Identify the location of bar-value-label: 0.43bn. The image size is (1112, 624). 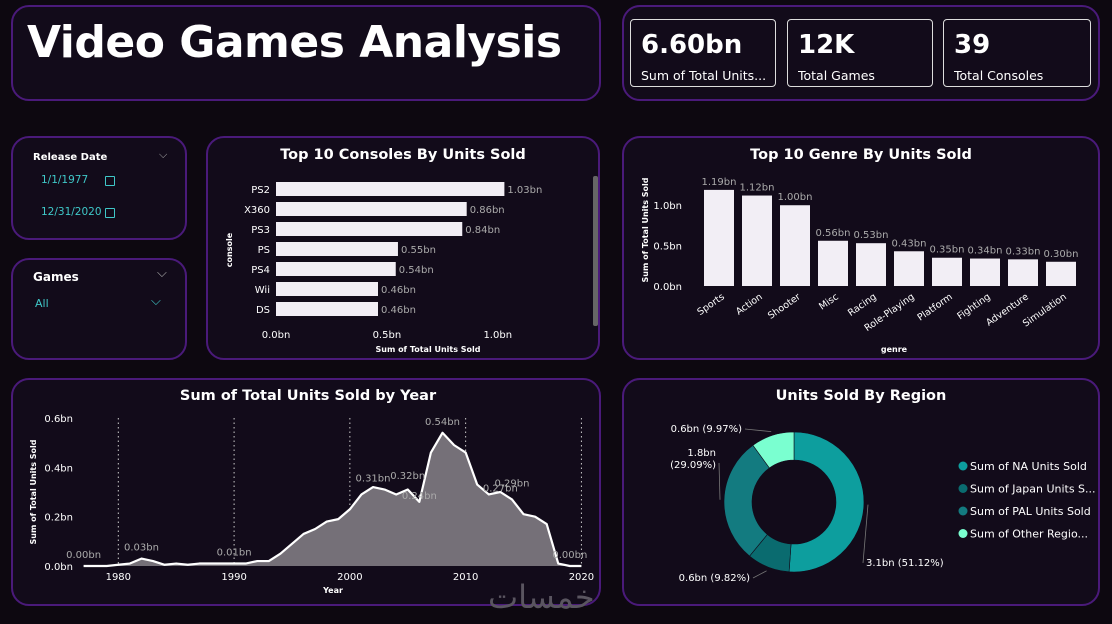
(909, 243).